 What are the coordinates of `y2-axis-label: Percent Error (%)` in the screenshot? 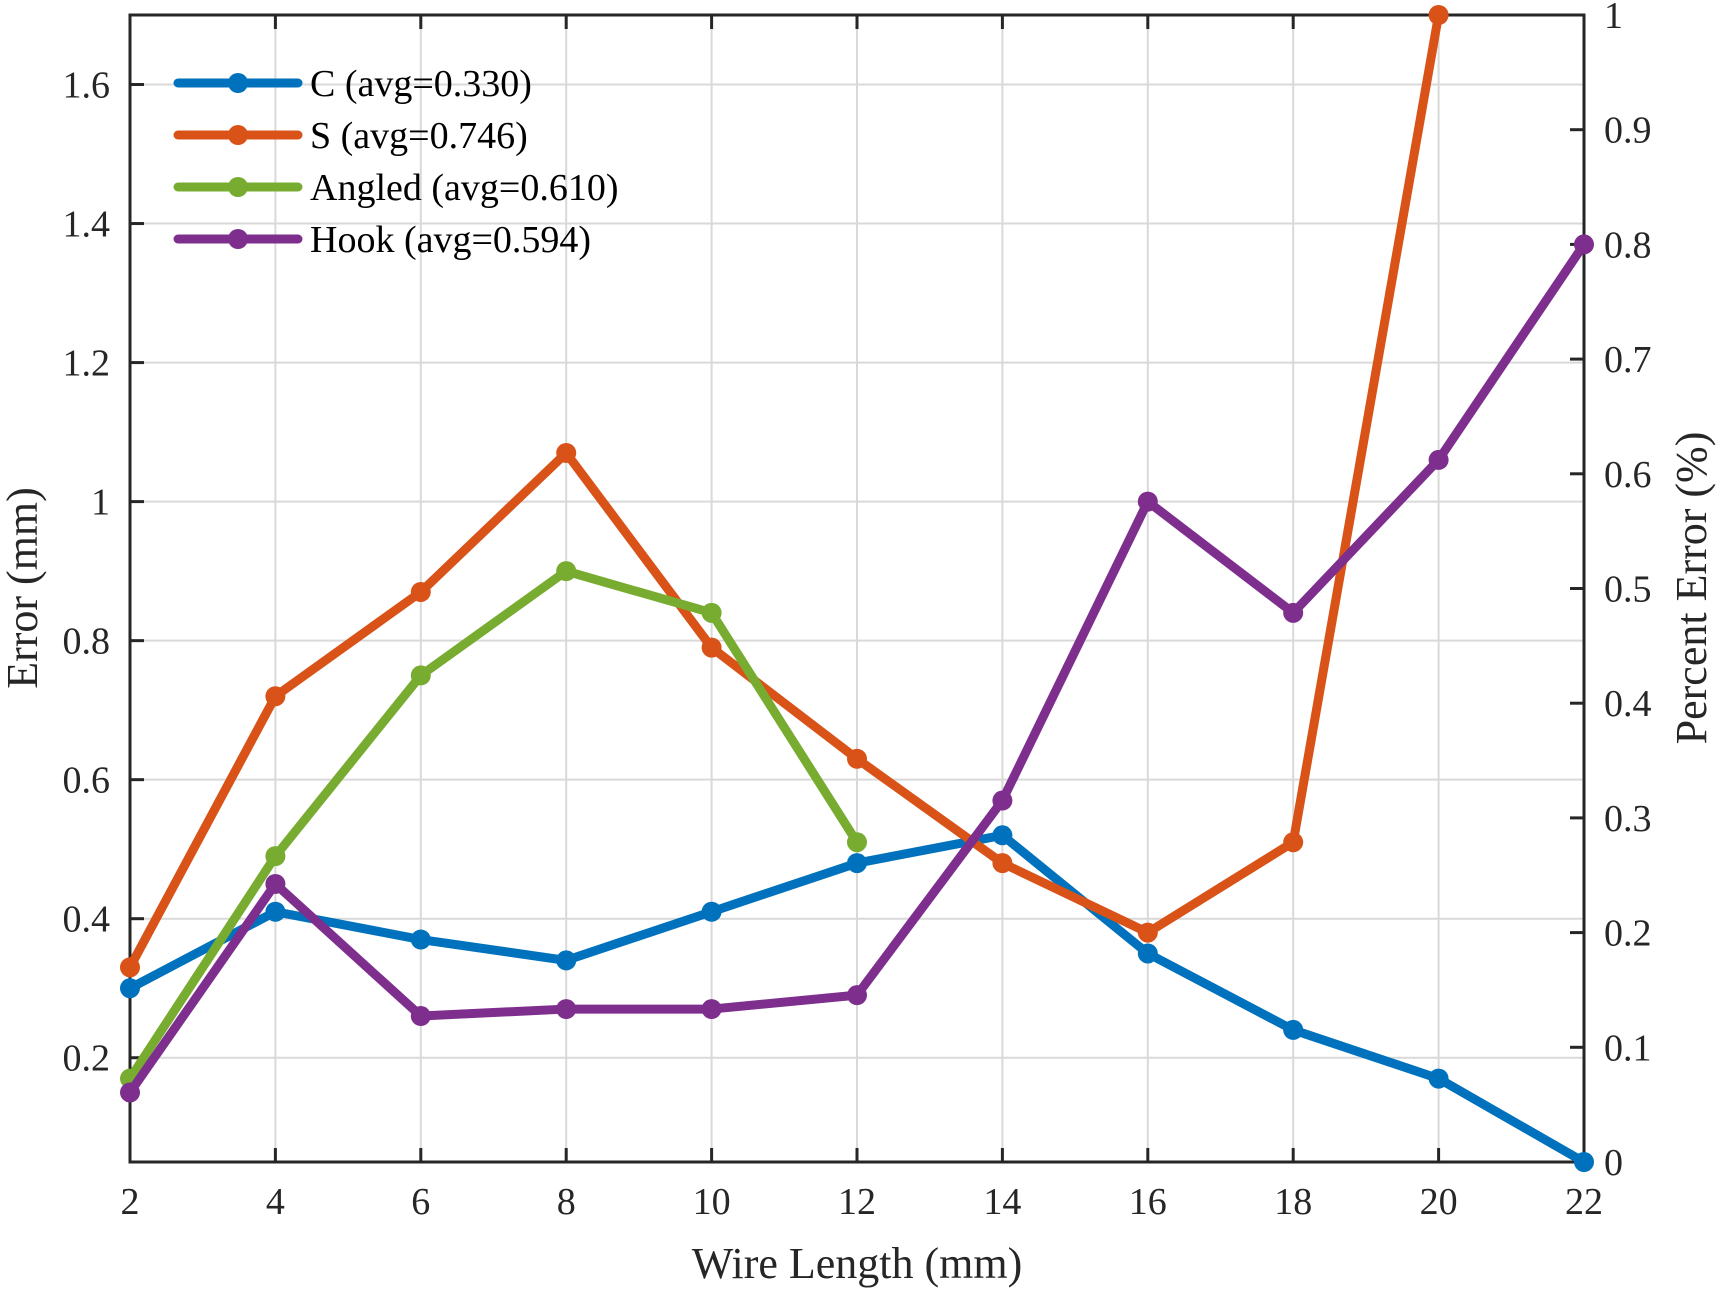 It's located at (1691, 588).